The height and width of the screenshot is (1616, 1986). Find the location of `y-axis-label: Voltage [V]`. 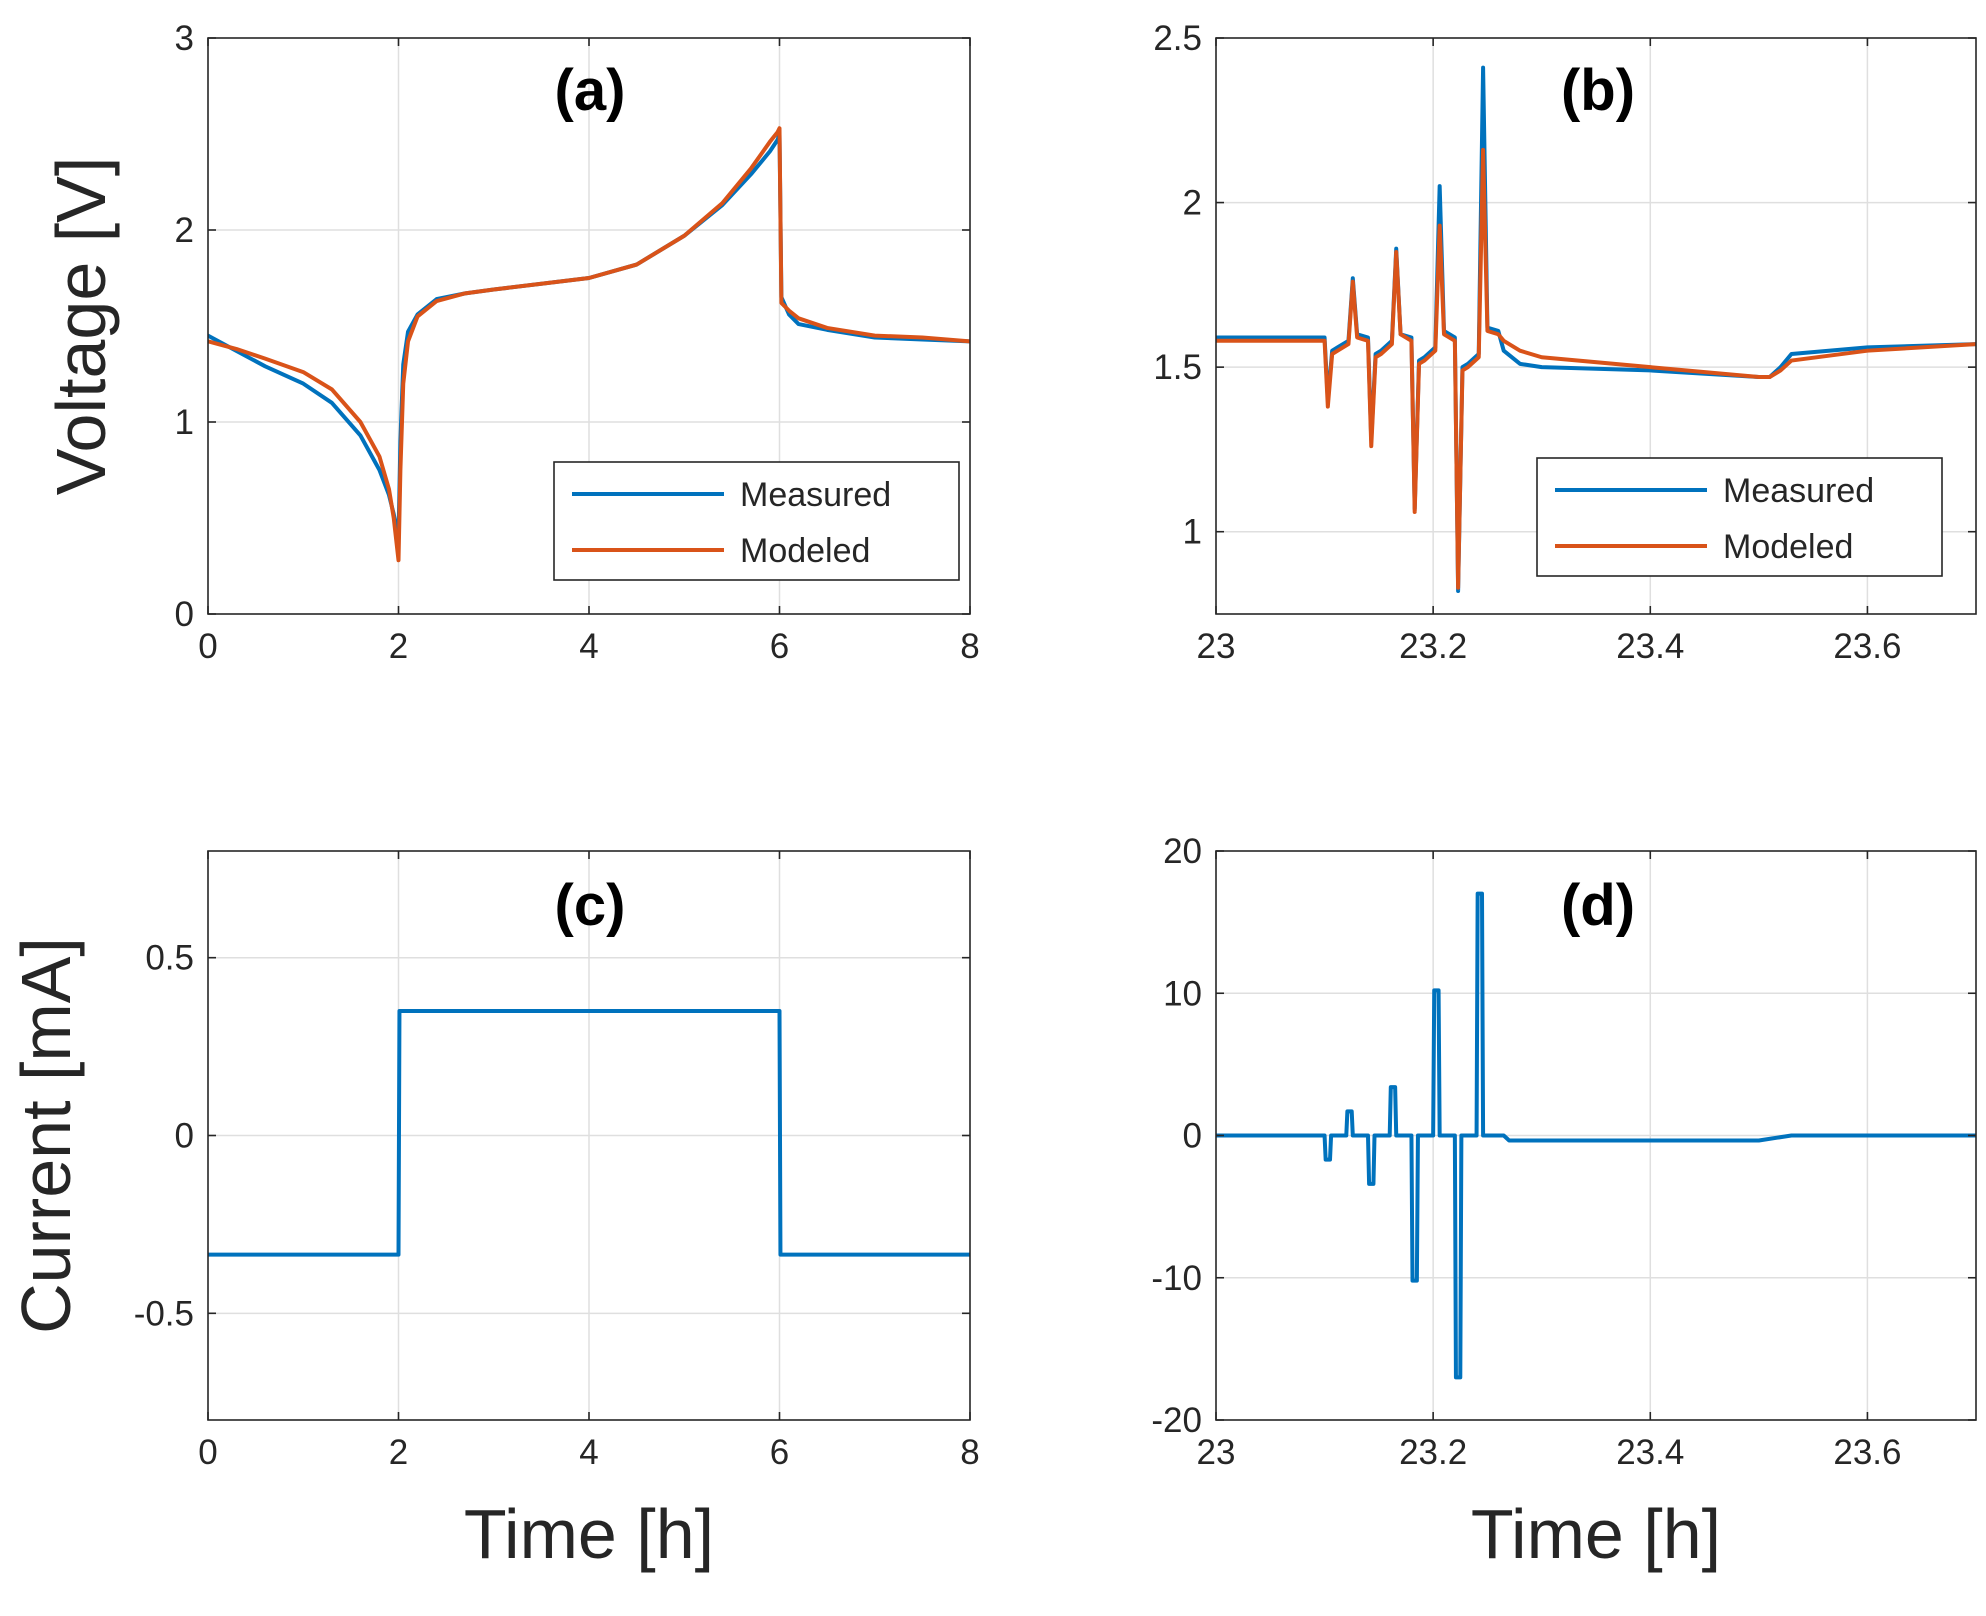

y-axis-label: Voltage [V] is located at coordinates (81, 326).